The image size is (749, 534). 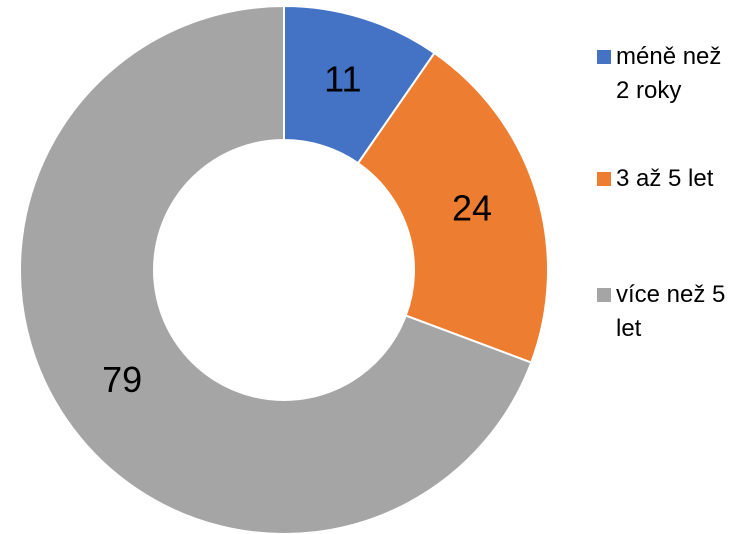 I want to click on data-label: 24, so click(x=472, y=208).